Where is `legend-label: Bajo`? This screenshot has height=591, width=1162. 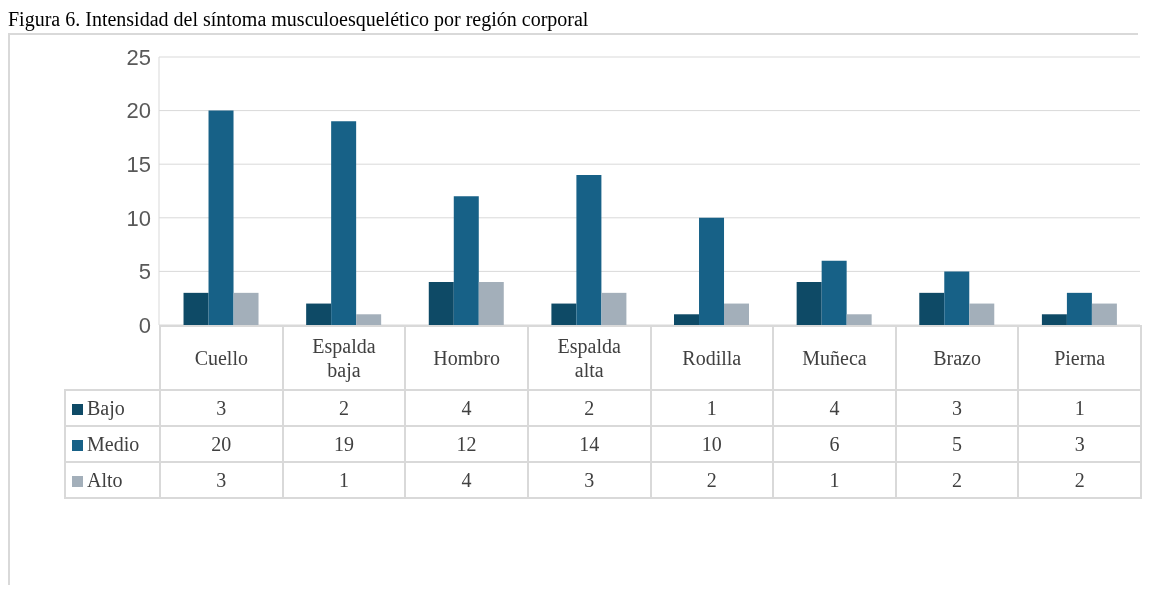 legend-label: Bajo is located at coordinates (112, 408).